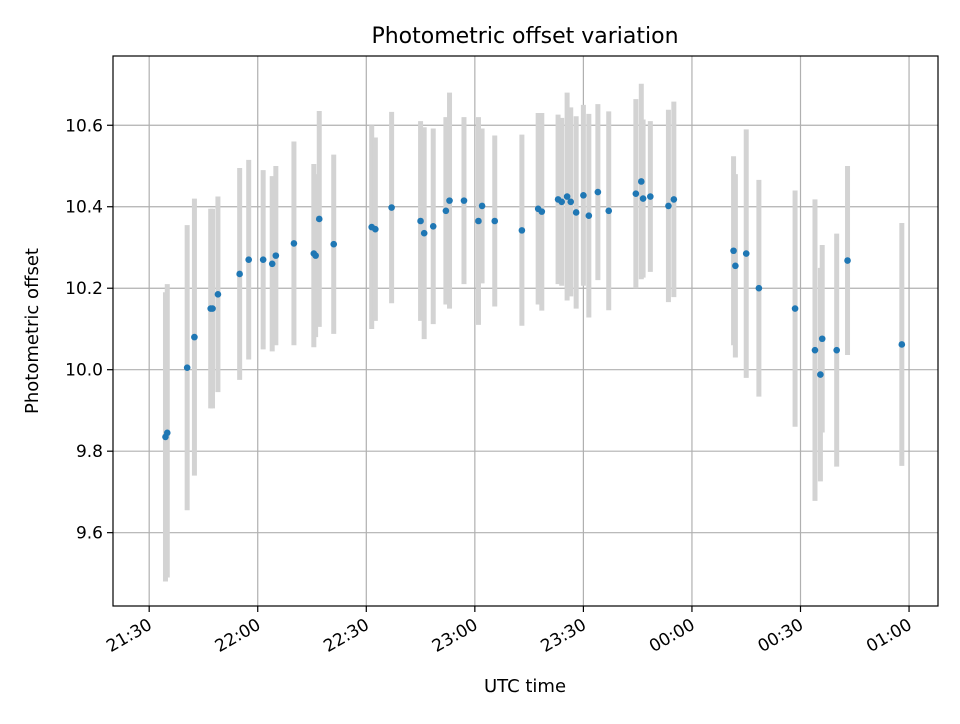  What do you see at coordinates (889, 636) in the screenshot?
I see `x-tick-label: 01:00` at bounding box center [889, 636].